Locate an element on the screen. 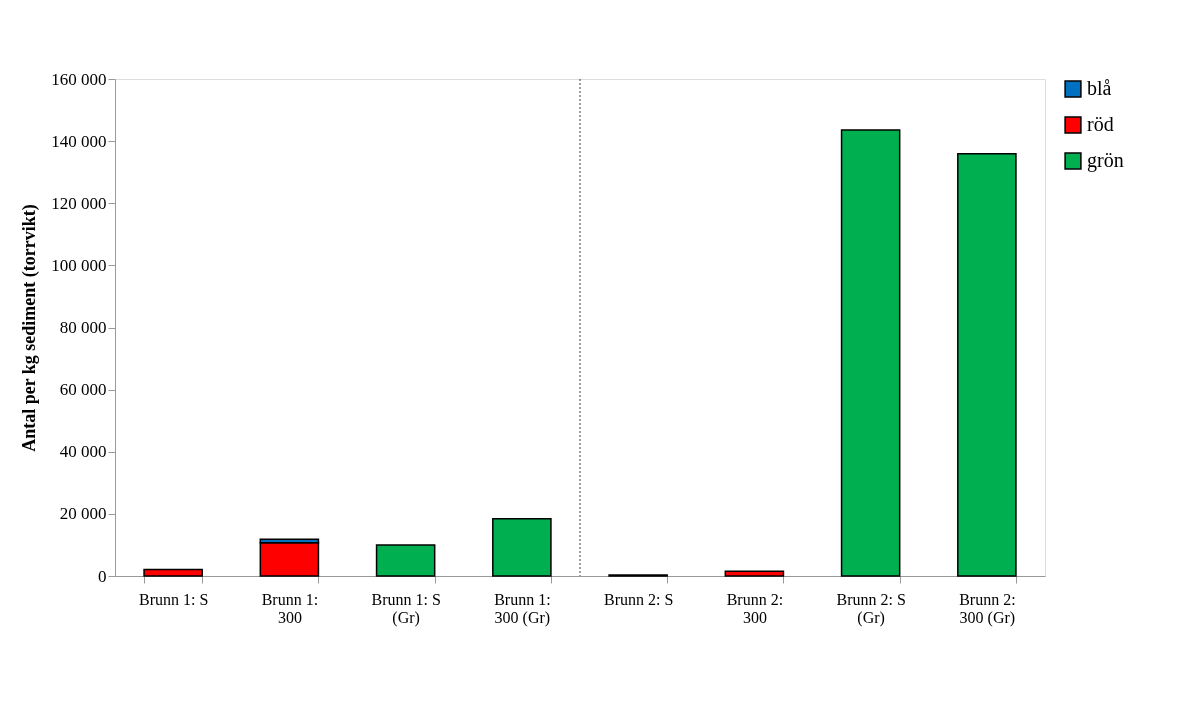 The image size is (1182, 715). y-tick-label: 80 000 is located at coordinates (83, 327).